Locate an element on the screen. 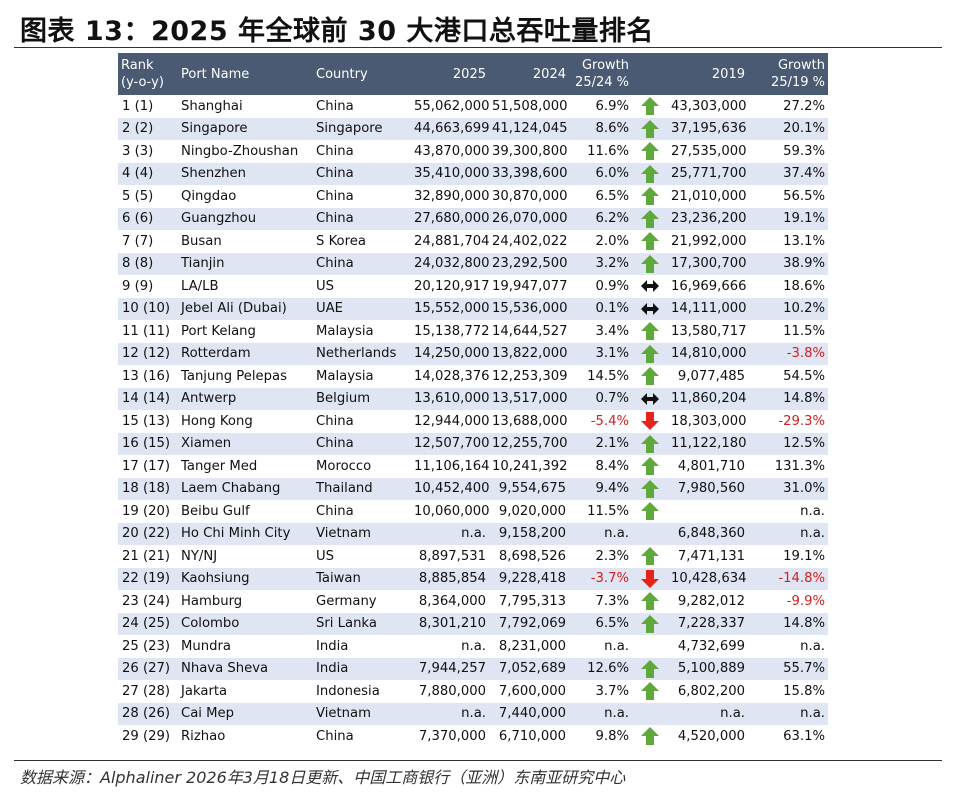 This screenshot has width=954, height=792. cell-2019: 6,848,360 is located at coordinates (711, 534).